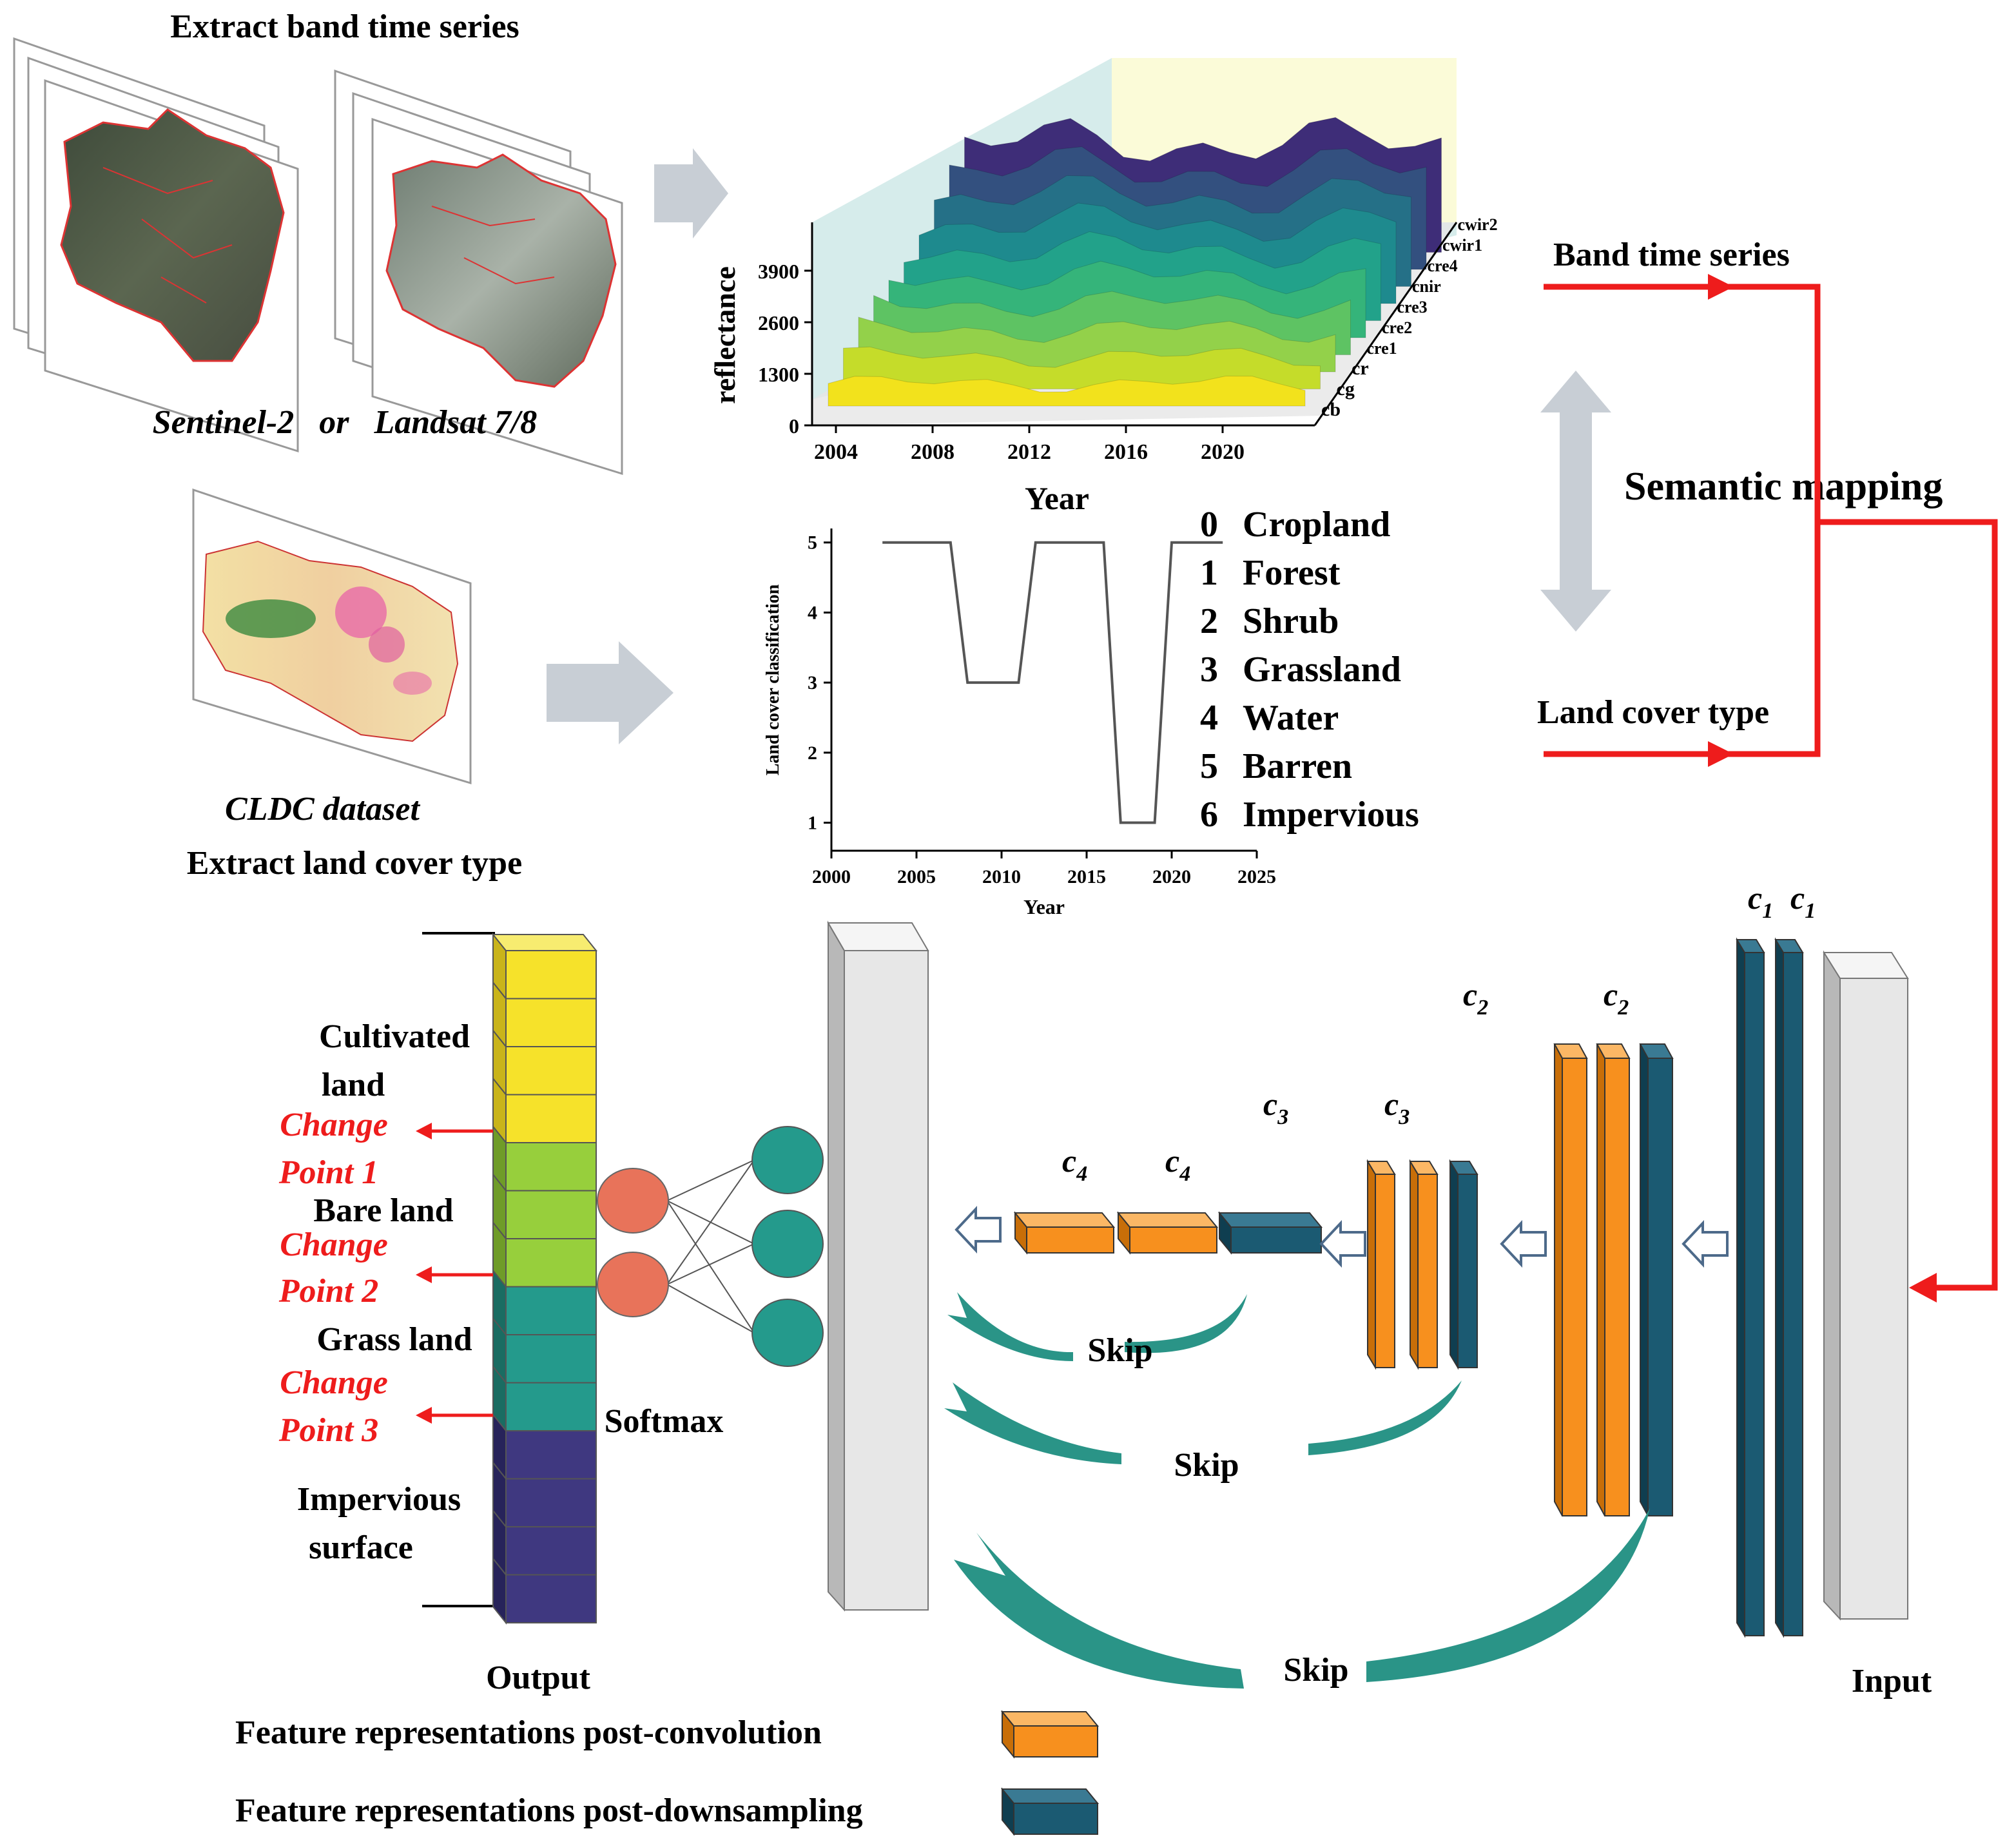 This screenshot has height=1840, width=2016. Describe the element at coordinates (328, 1430) in the screenshot. I see `point-label-3: Point 3` at that location.